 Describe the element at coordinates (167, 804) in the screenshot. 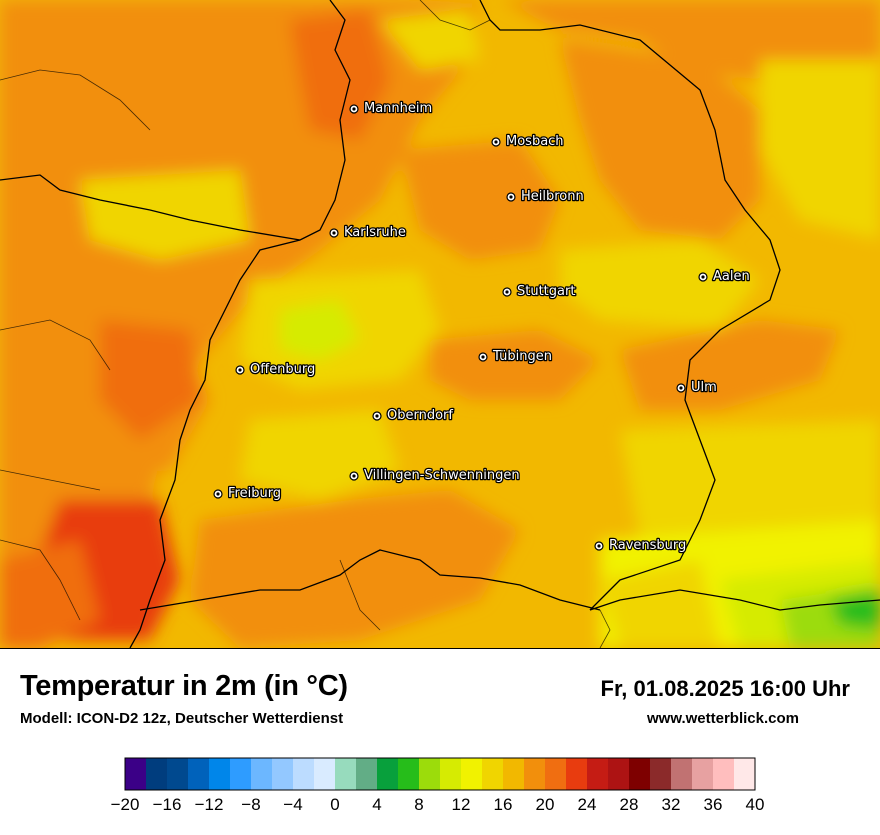

I see `legend-tick-label: −16` at that location.